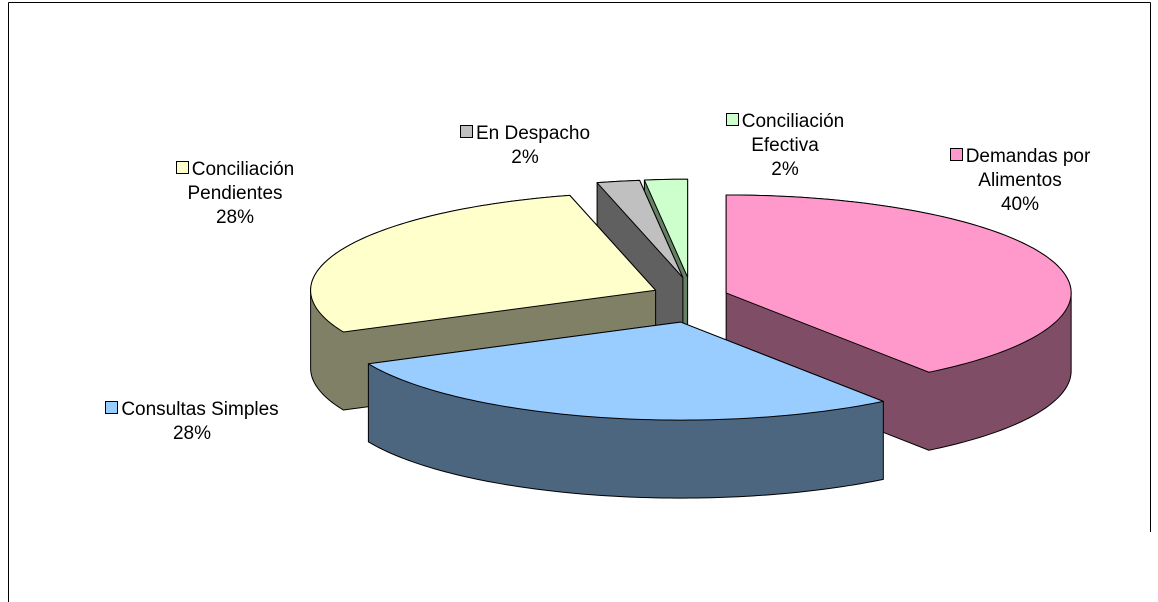 The image size is (1158, 602). Describe the element at coordinates (533, 133) in the screenshot. I see `category-label: En Despacho` at that location.